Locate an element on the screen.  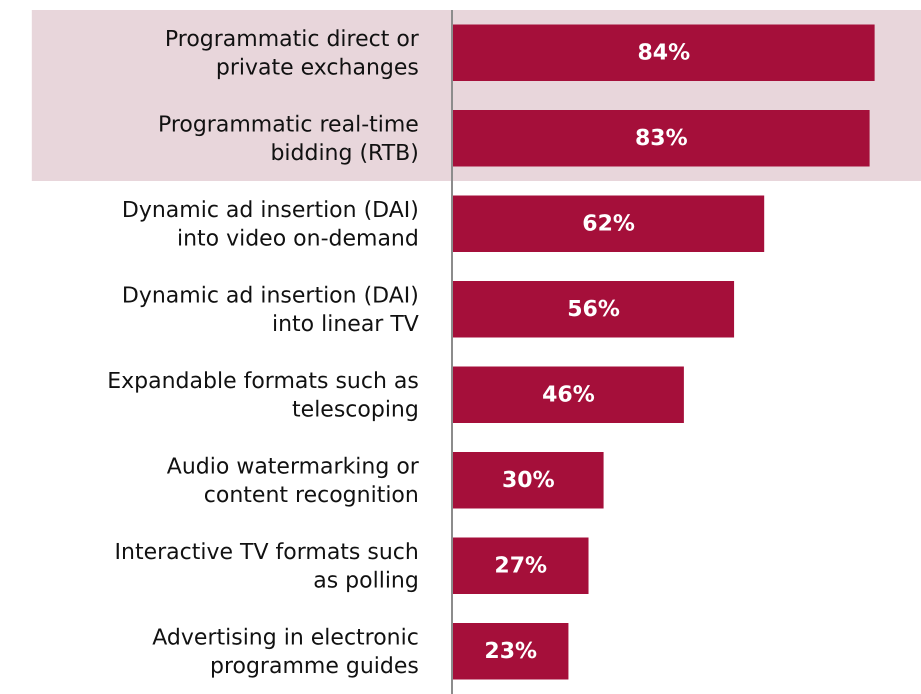
y-tick-label: Programmatic real-time bidding (RTB) is located at coordinates (288, 139).